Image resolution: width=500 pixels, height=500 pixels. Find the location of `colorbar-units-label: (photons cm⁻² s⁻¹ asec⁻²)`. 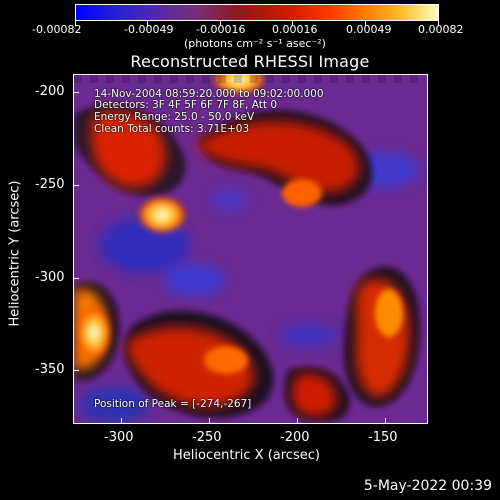

colorbar-units-label: (photons cm⁻² s⁻¹ asec⁻²) is located at coordinates (255, 43).